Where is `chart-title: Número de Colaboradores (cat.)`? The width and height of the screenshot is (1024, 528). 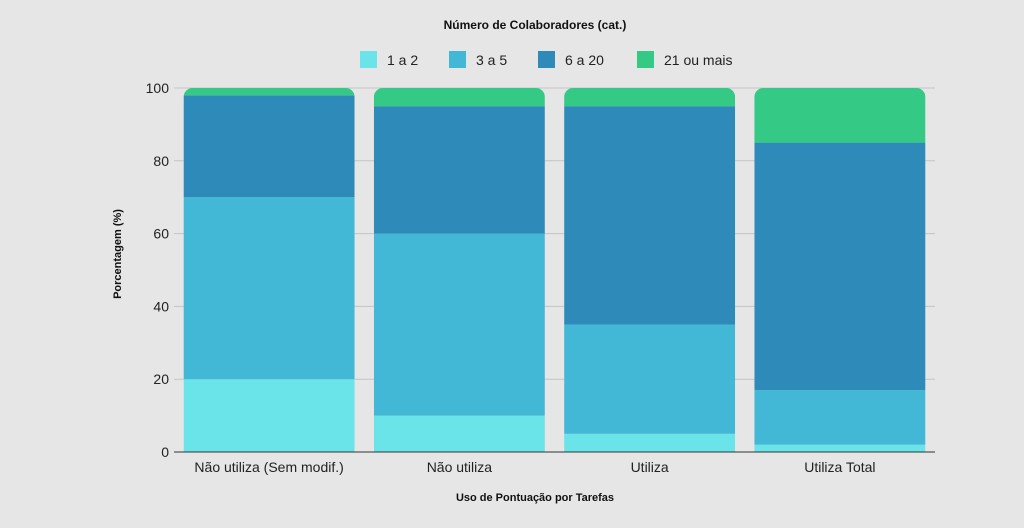
chart-title: Número de Colaboradores (cat.) is located at coordinates (535, 25).